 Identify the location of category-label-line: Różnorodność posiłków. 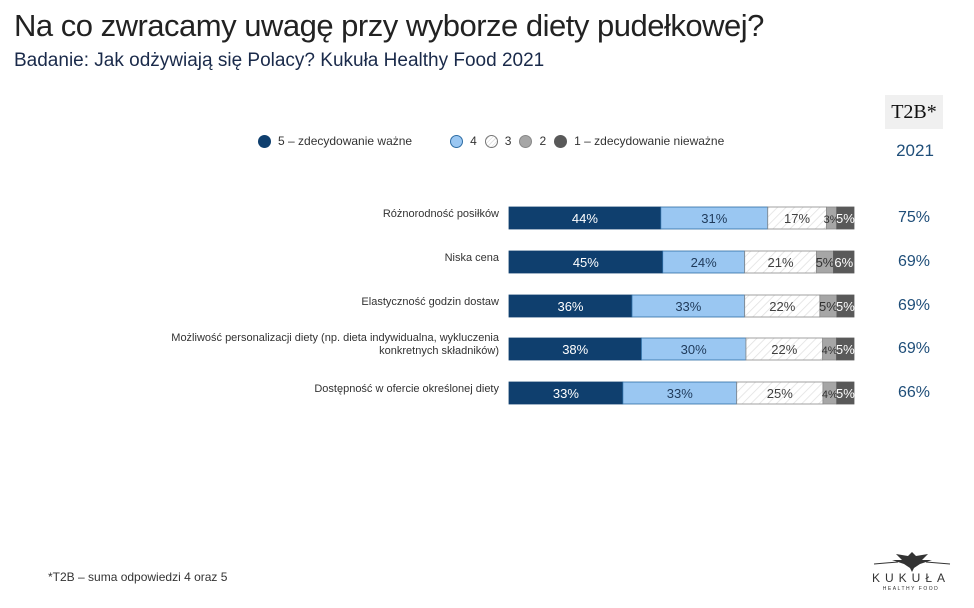
(440, 213).